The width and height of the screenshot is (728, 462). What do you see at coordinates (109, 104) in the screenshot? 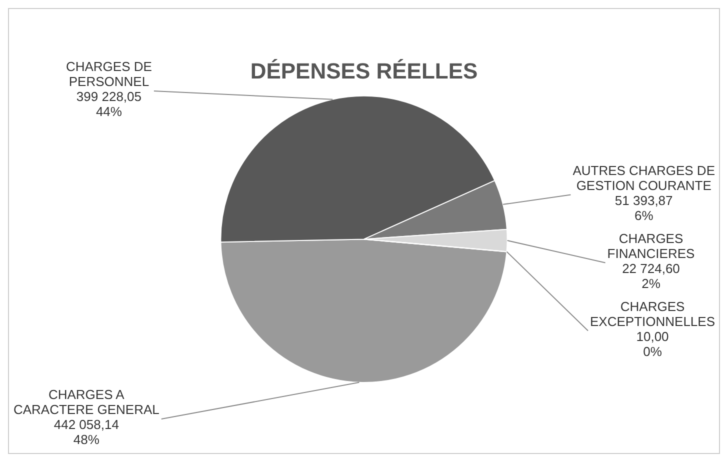
I see `data-label: 399 228,05 44%` at bounding box center [109, 104].